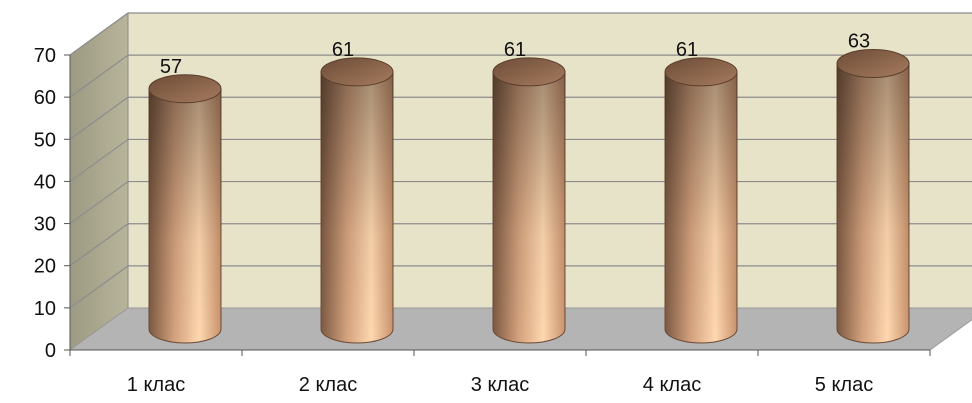  Describe the element at coordinates (171, 67) in the screenshot. I see `data-label: 57` at that location.